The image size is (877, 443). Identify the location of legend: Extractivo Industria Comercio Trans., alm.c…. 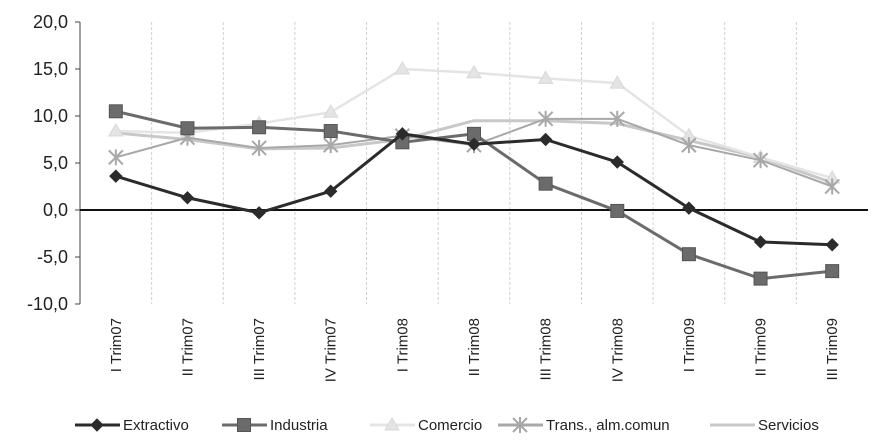
(447, 425).